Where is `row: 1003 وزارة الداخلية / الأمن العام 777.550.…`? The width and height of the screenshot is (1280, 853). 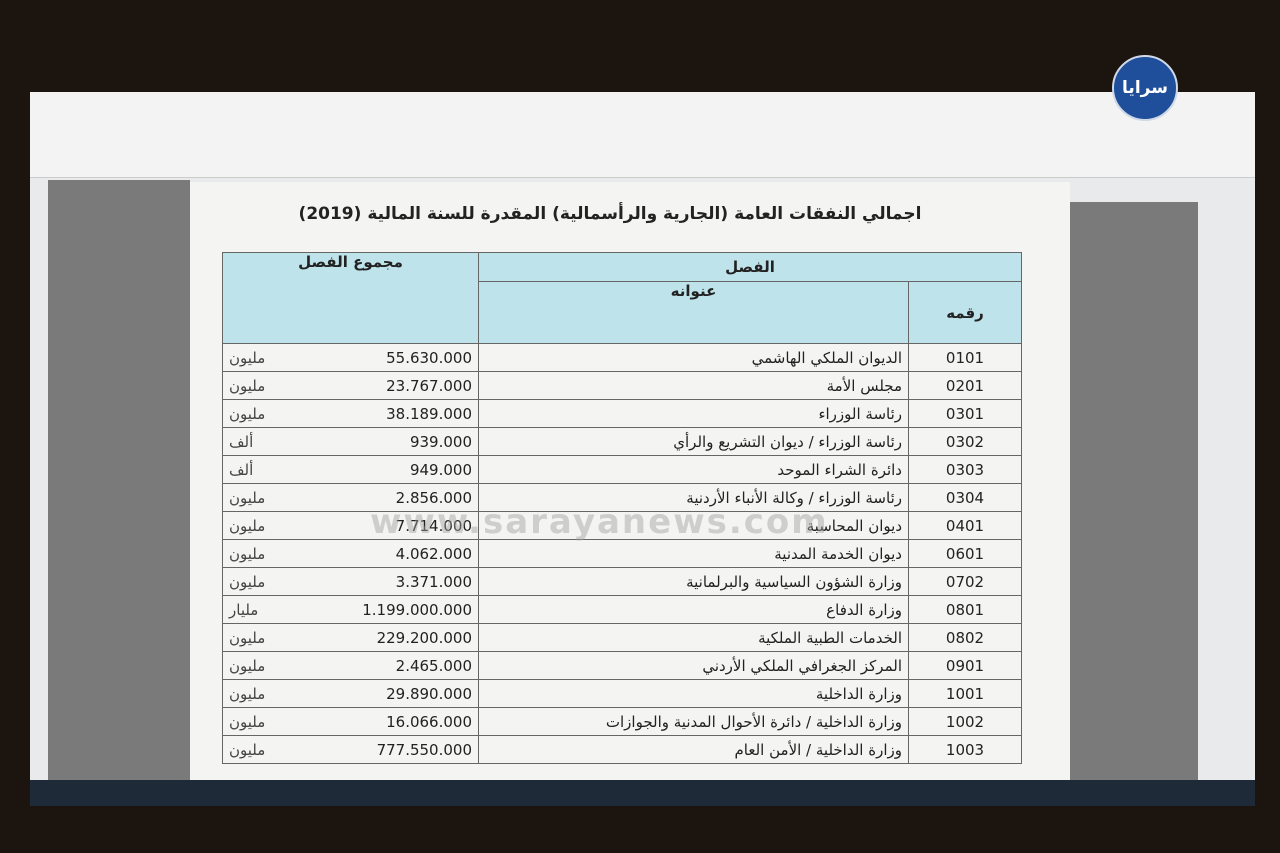
row: 1003 وزارة الداخلية / الأمن العام 777.550.… is located at coordinates (622, 749).